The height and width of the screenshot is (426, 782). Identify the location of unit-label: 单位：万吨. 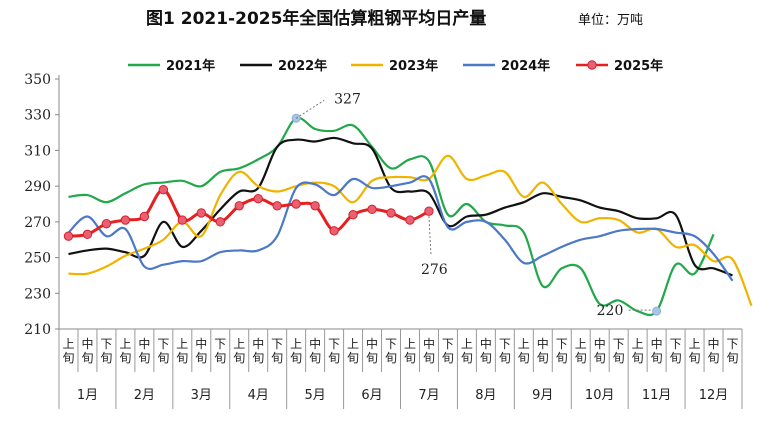
(610, 20).